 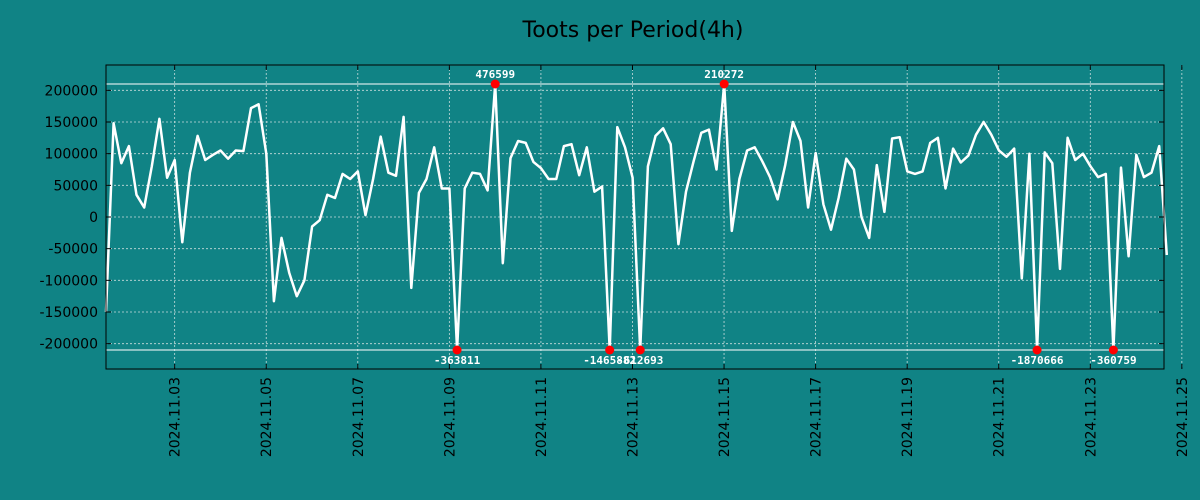 I want to click on clip-annotation-label: -363811, so click(x=457, y=360).